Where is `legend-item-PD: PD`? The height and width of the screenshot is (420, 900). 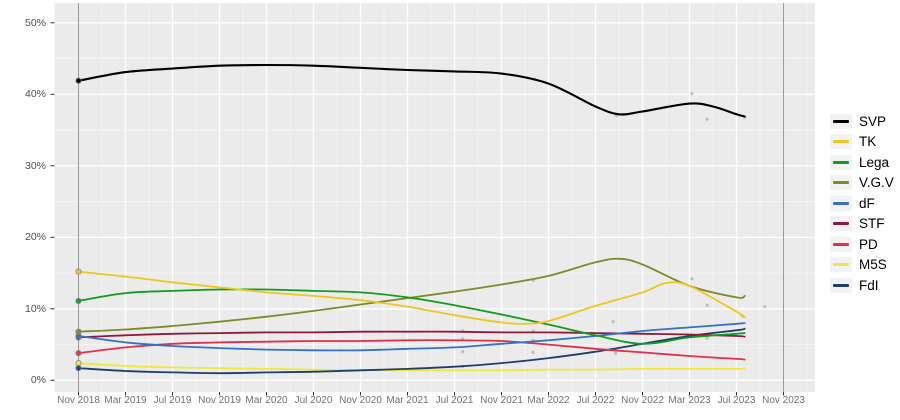
legend-item-PD: PD is located at coordinates (862, 244).